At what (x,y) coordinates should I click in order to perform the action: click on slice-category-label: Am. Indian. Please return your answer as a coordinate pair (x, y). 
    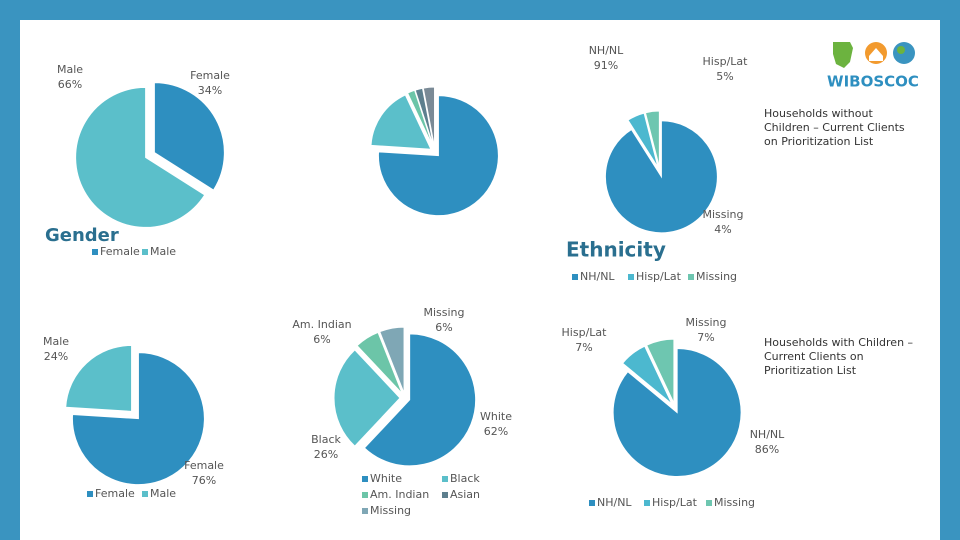
    Looking at the image, I should click on (321, 324).